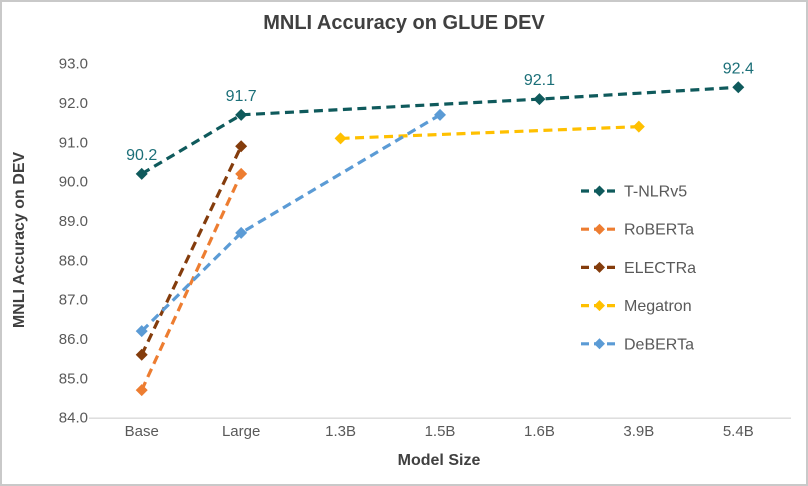 This screenshot has height=486, width=808. What do you see at coordinates (659, 230) in the screenshot?
I see `legend-label: RoBERTa` at bounding box center [659, 230].